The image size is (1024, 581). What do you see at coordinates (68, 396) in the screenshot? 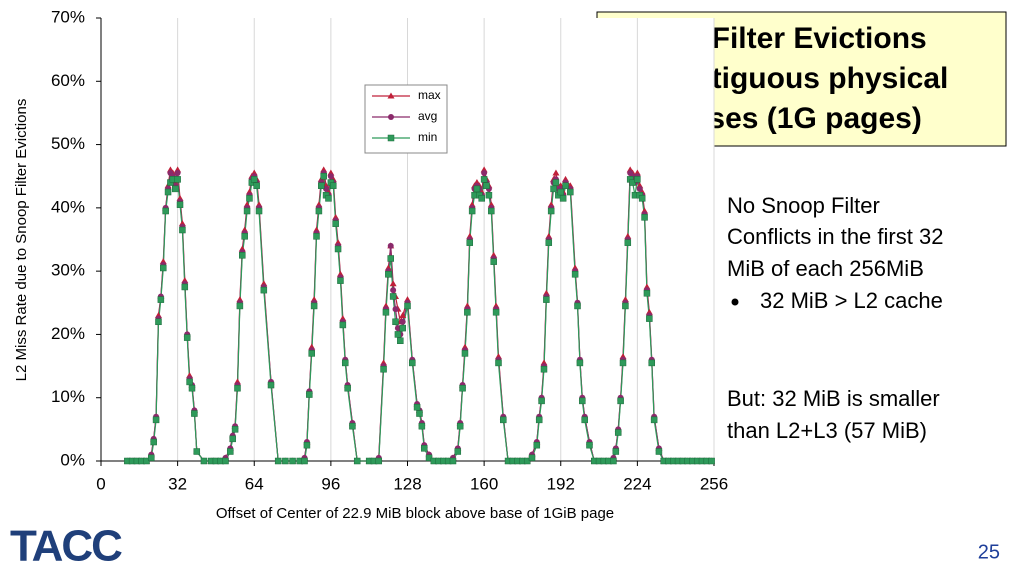
I see `y-tick-label: 10%` at bounding box center [68, 396].